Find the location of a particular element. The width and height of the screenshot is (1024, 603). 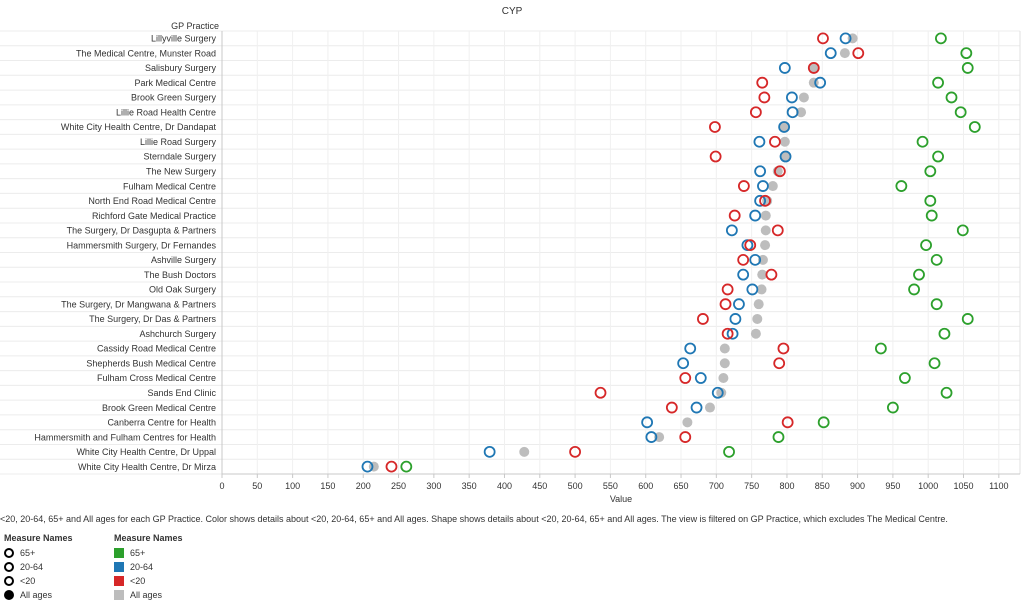

row-label: The Bush Doctors is located at coordinates (180, 275).